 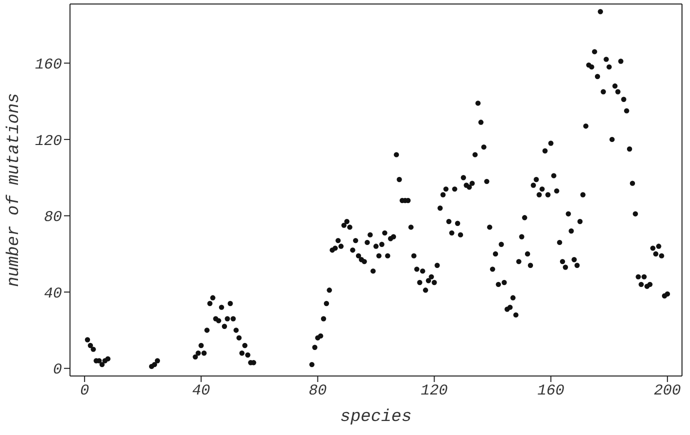 I want to click on y-tick-label: 160, so click(x=48, y=65).